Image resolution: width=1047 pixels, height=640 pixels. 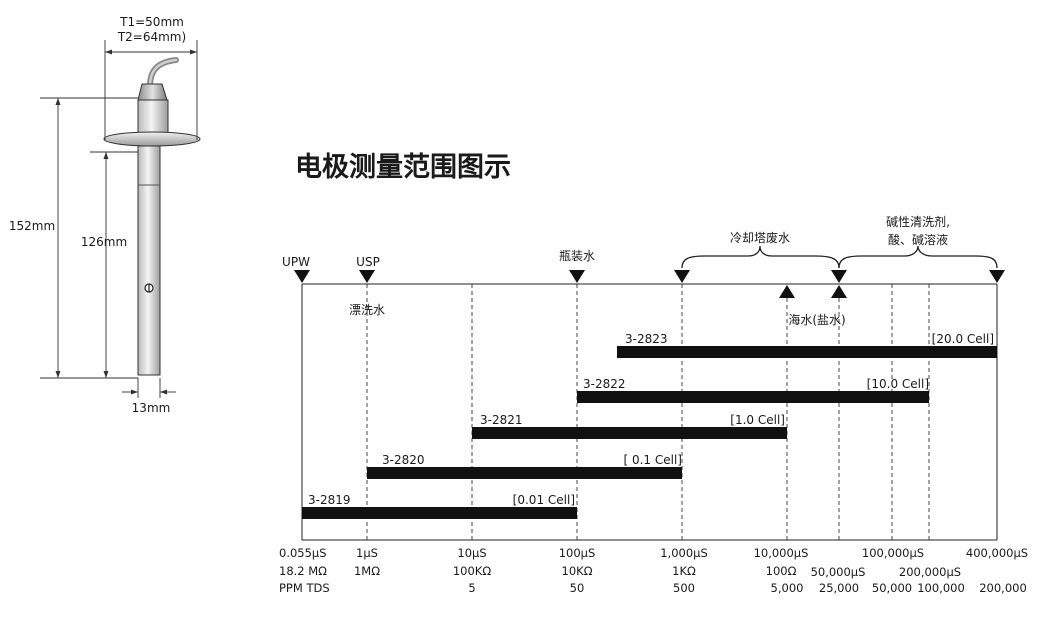 What do you see at coordinates (604, 384) in the screenshot?
I see `range-model-label: 3-2822` at bounding box center [604, 384].